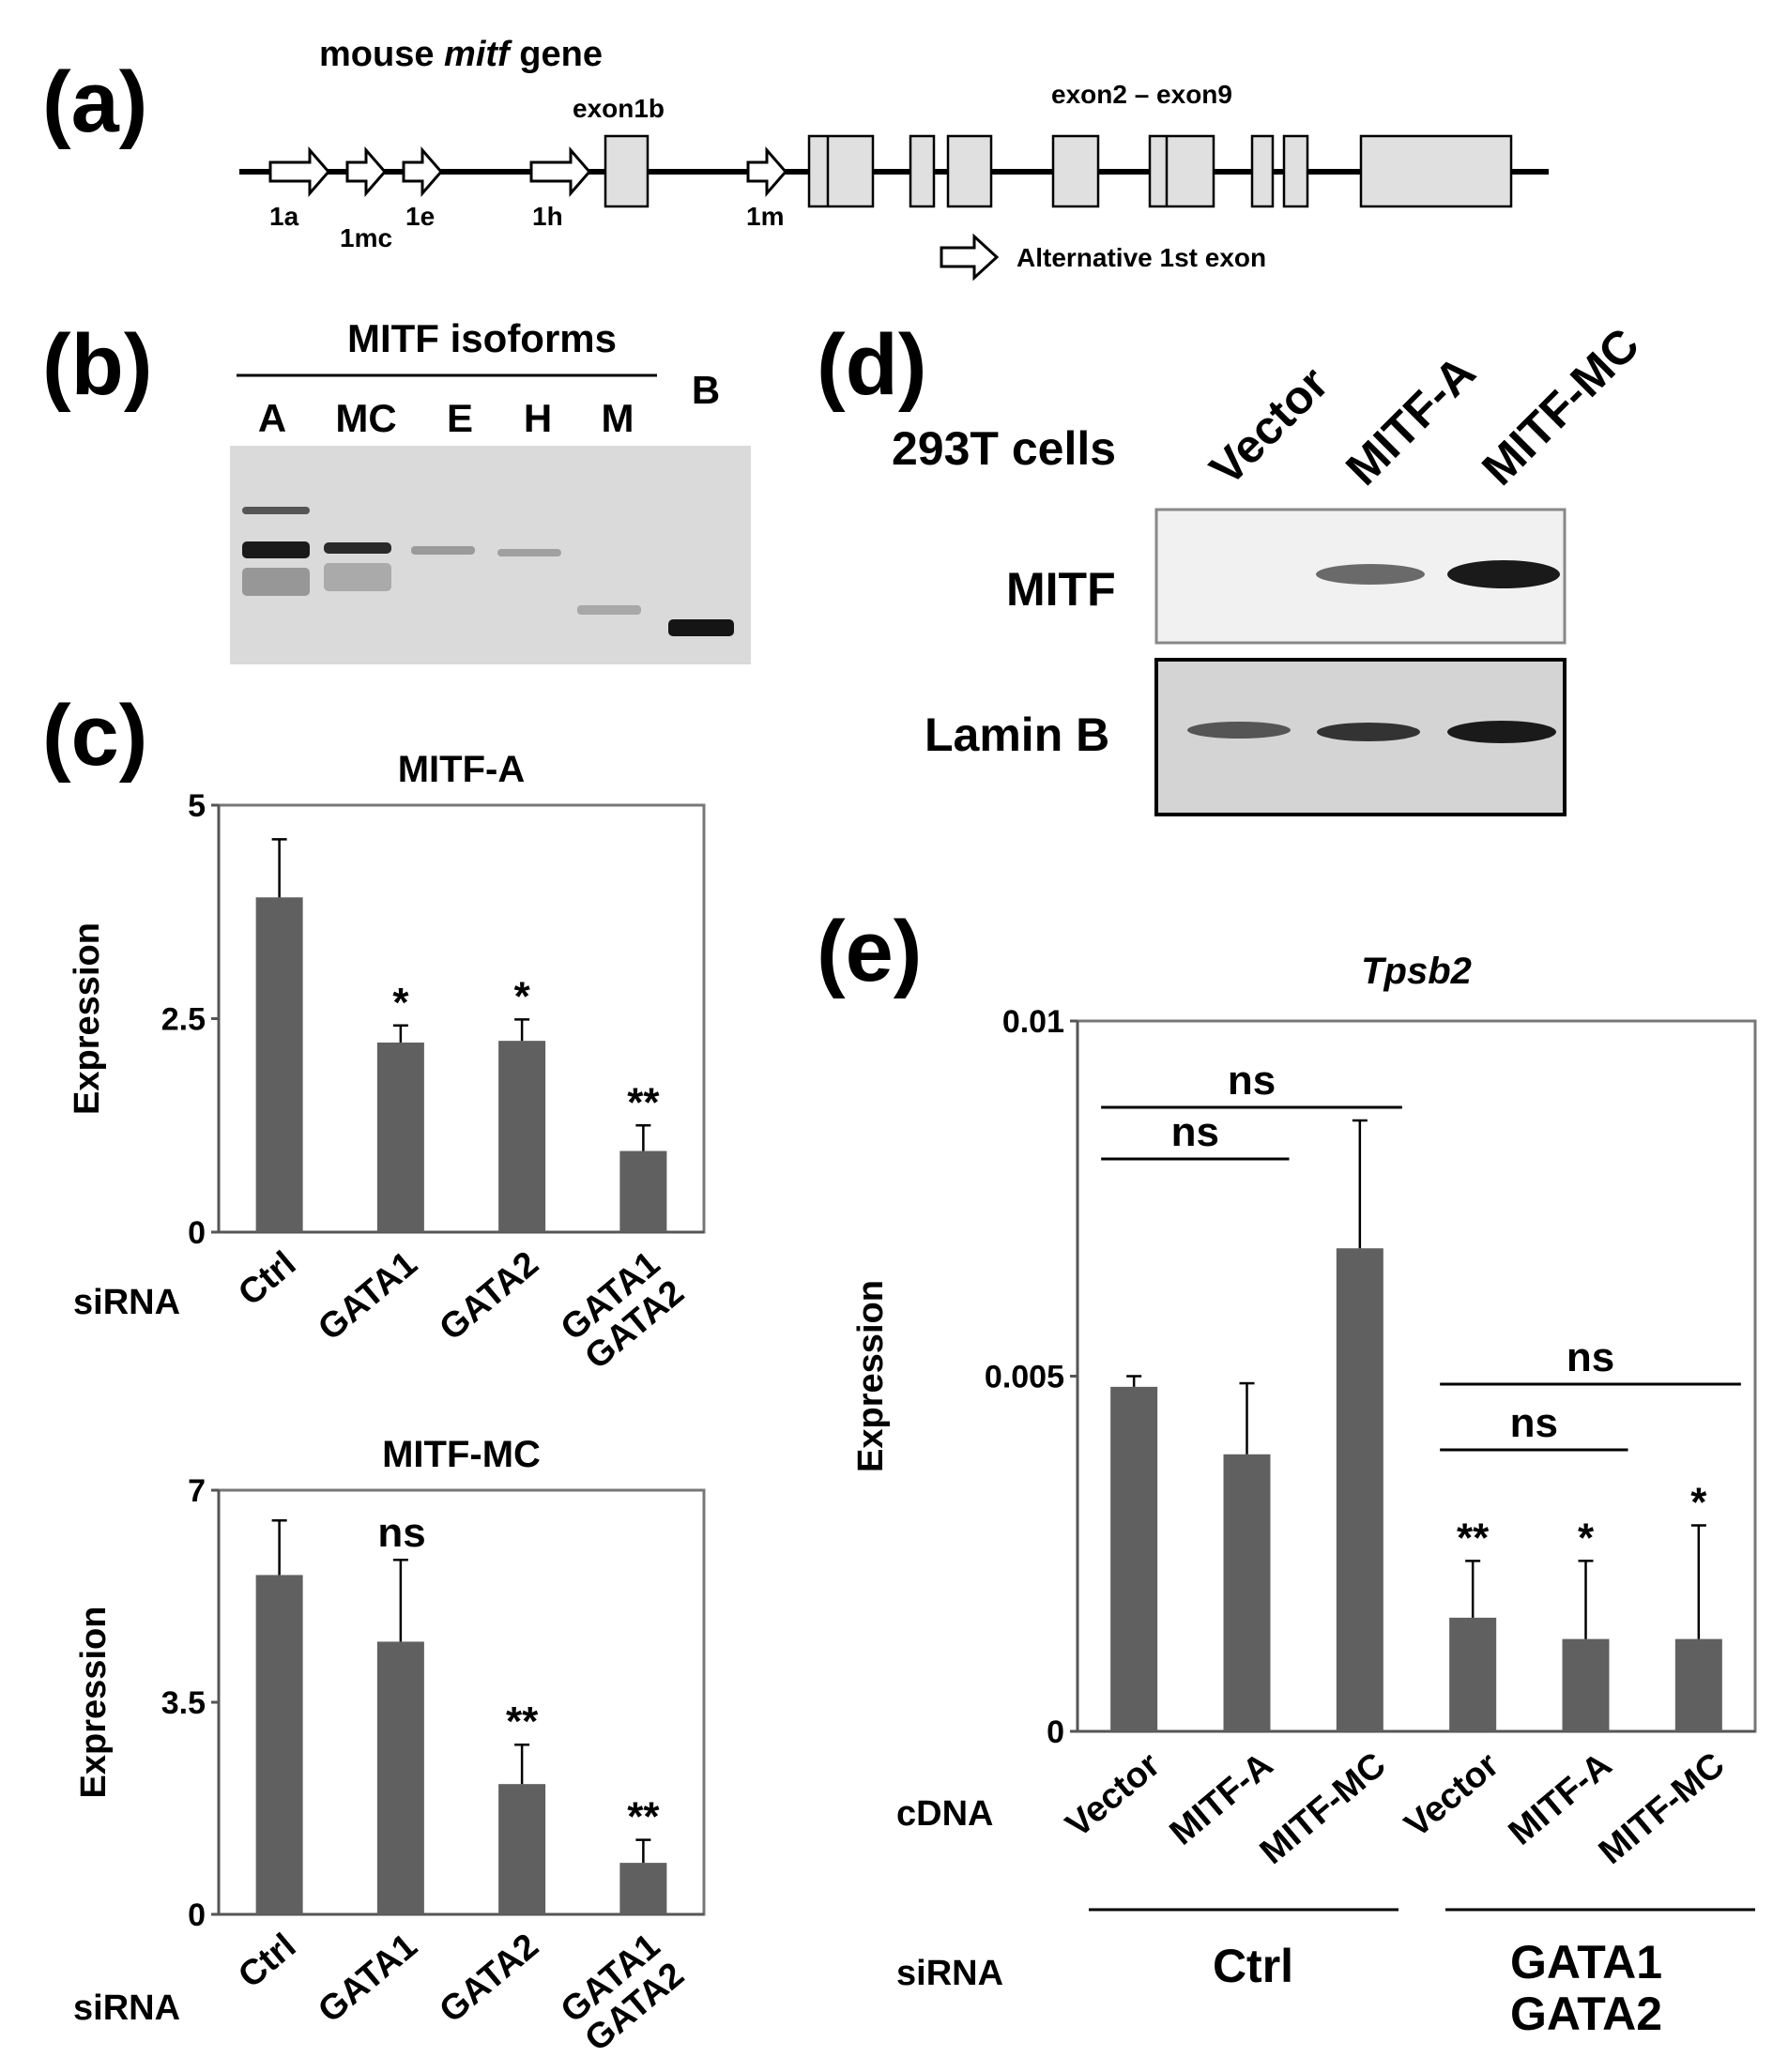 The height and width of the screenshot is (2072, 1773). What do you see at coordinates (462, 770) in the screenshot?
I see `chart-title: MITF-A` at bounding box center [462, 770].